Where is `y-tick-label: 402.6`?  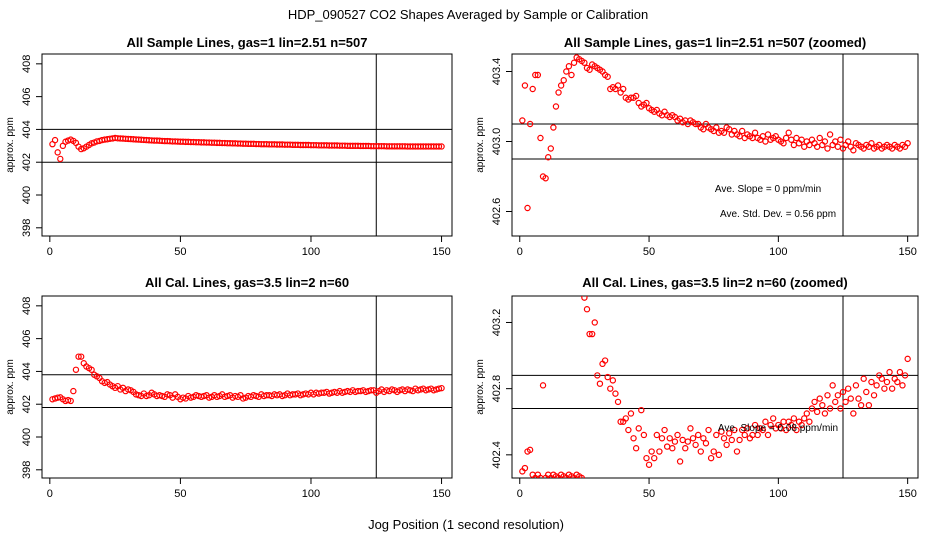
y-tick-label: 402.6 is located at coordinates (497, 212).